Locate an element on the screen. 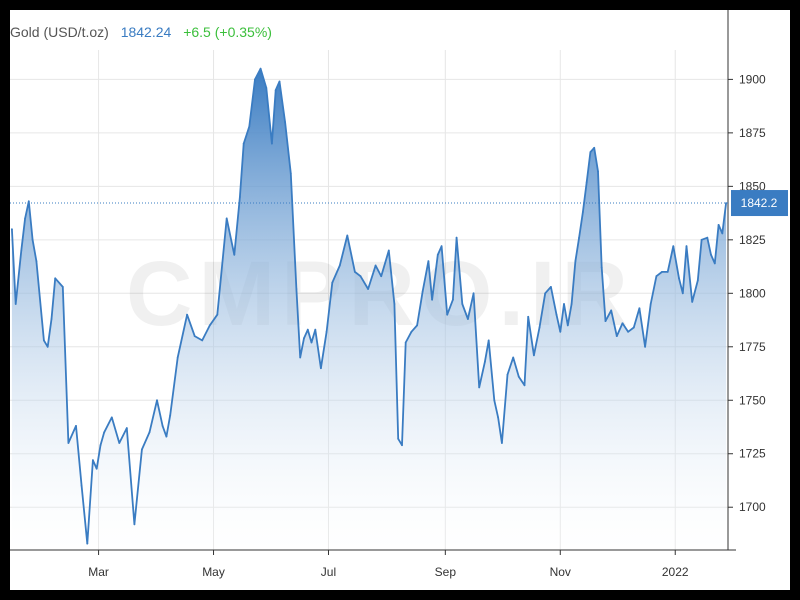 The height and width of the screenshot is (600, 800). y-axis-ticks: 1700 1725 1750 1775 1800 1825 1850 1875 1900 is located at coordinates (747, 293).